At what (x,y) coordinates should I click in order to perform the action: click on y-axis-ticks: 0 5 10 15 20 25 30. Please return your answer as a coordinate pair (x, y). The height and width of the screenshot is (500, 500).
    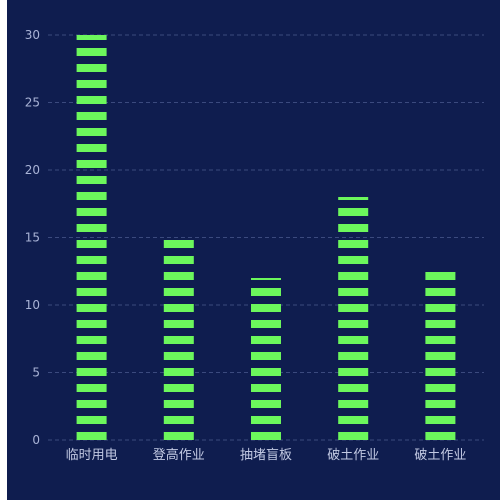
    Looking at the image, I should click on (32, 237).